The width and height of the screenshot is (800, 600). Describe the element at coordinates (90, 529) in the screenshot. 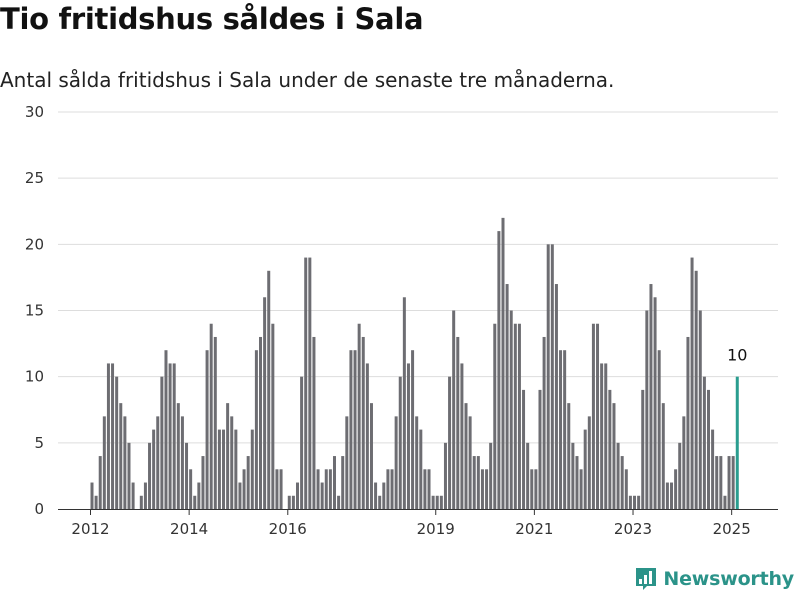

I see `x-tick-label: 2012` at that location.